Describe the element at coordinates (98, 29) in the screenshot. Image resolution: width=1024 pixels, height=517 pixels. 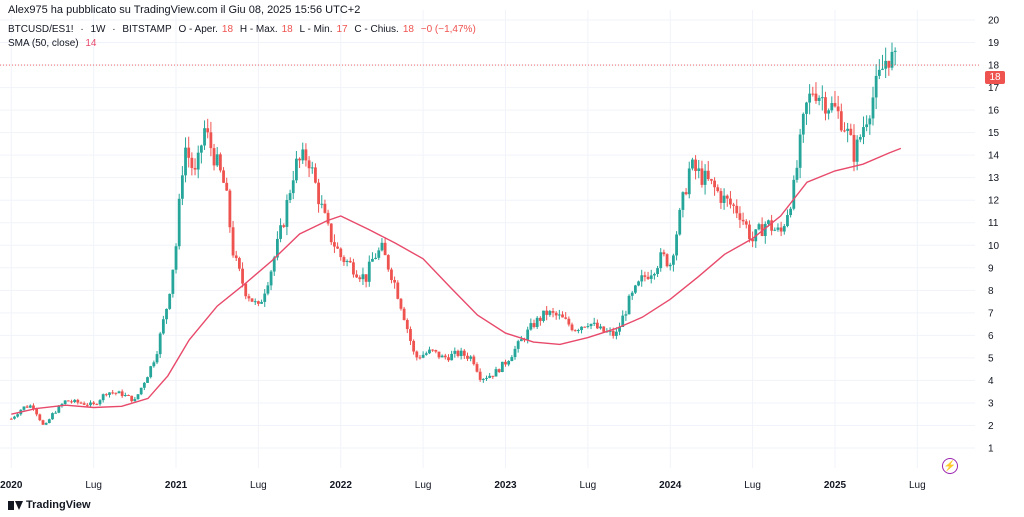
I see `interval-label: 1W` at that location.